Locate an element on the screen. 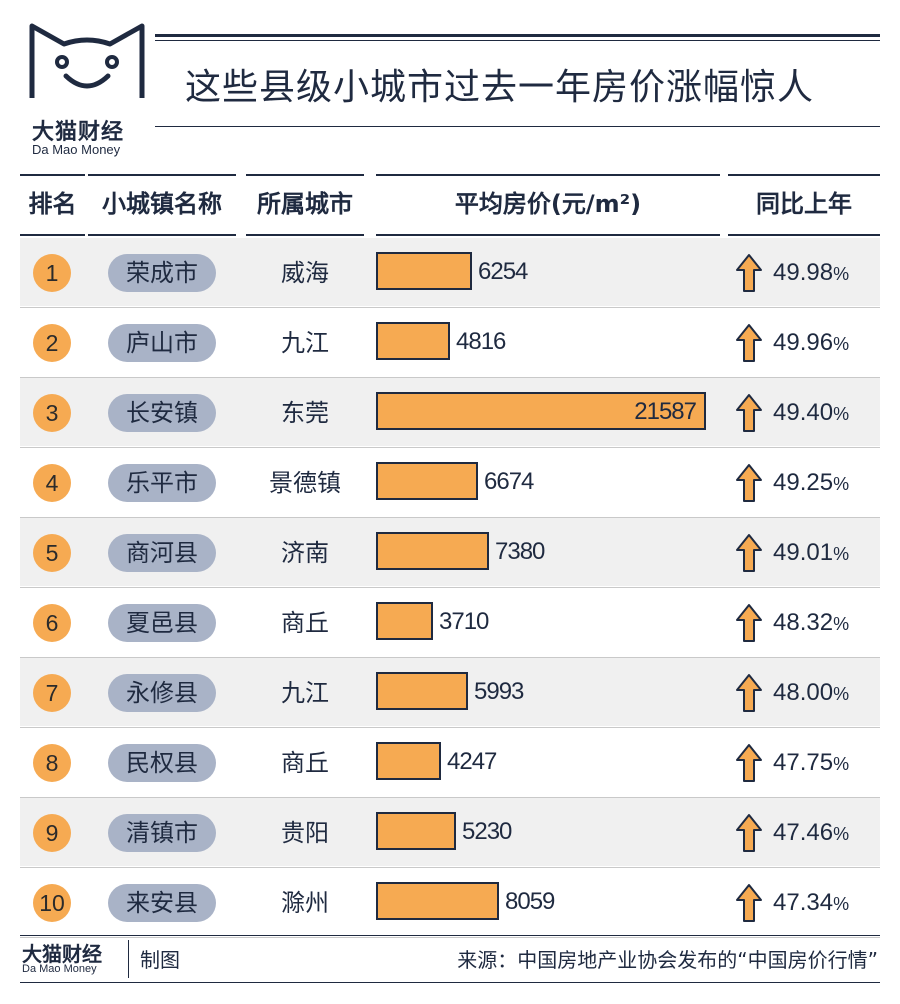  price-value-label: 4247 is located at coordinates (472, 761).